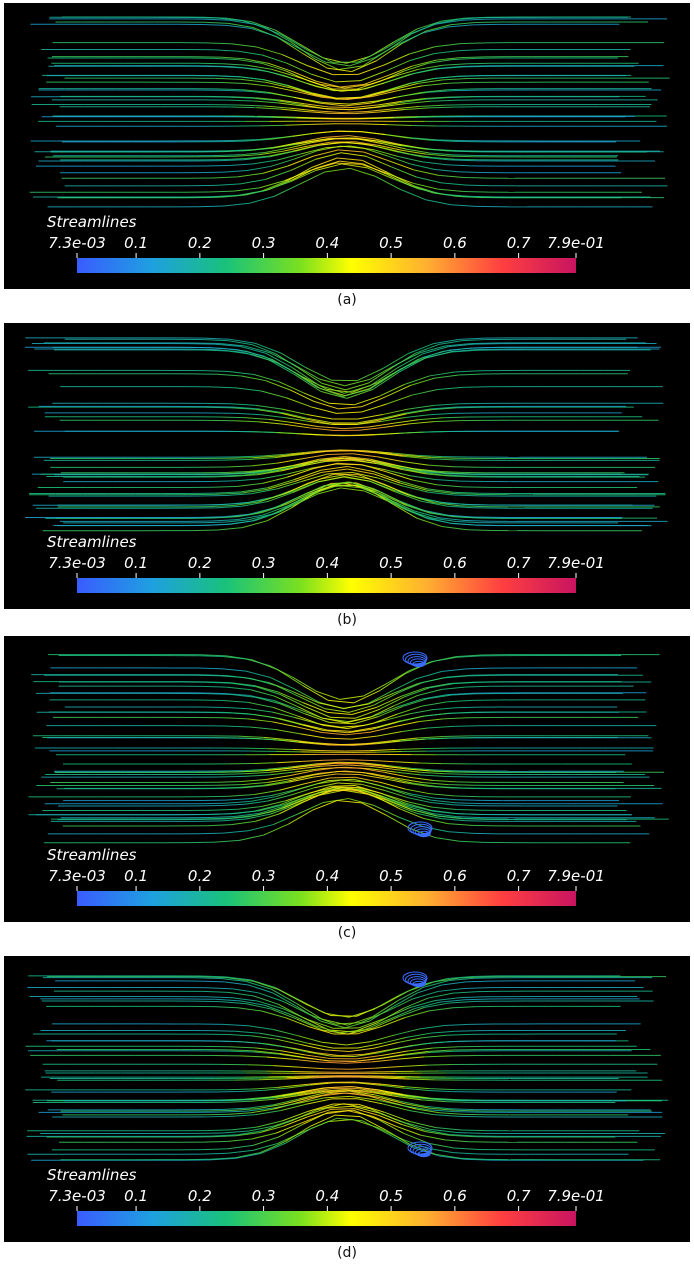 The image size is (694, 1279). Describe the element at coordinates (77, 876) in the screenshot. I see `colorbar-tick-label: 7.3e-03` at that location.